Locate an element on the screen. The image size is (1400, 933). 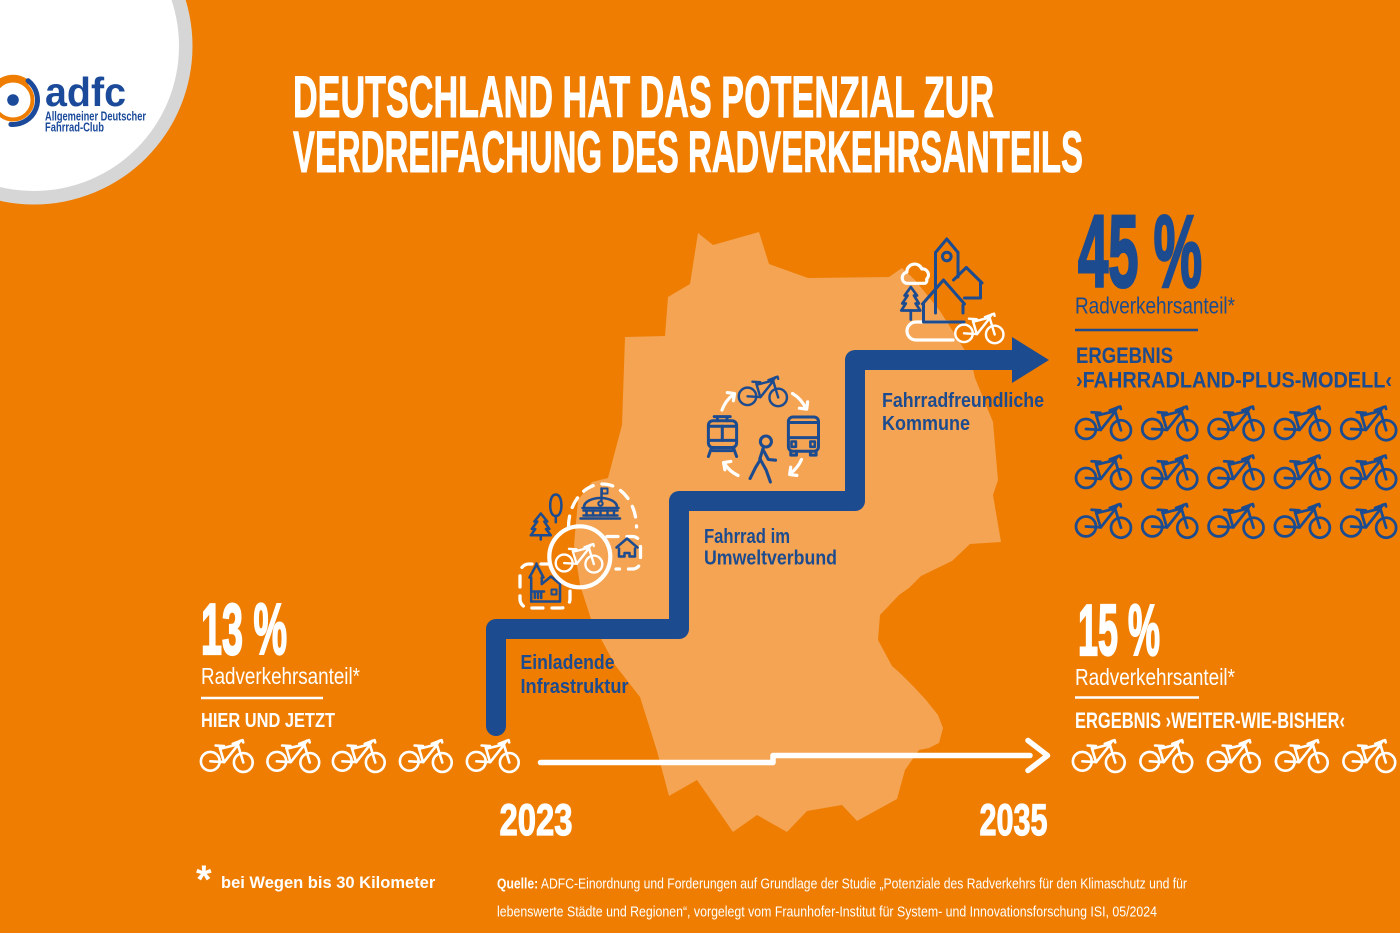
svg-text: Allgemeiner Deutscher is located at coordinates (95, 116).